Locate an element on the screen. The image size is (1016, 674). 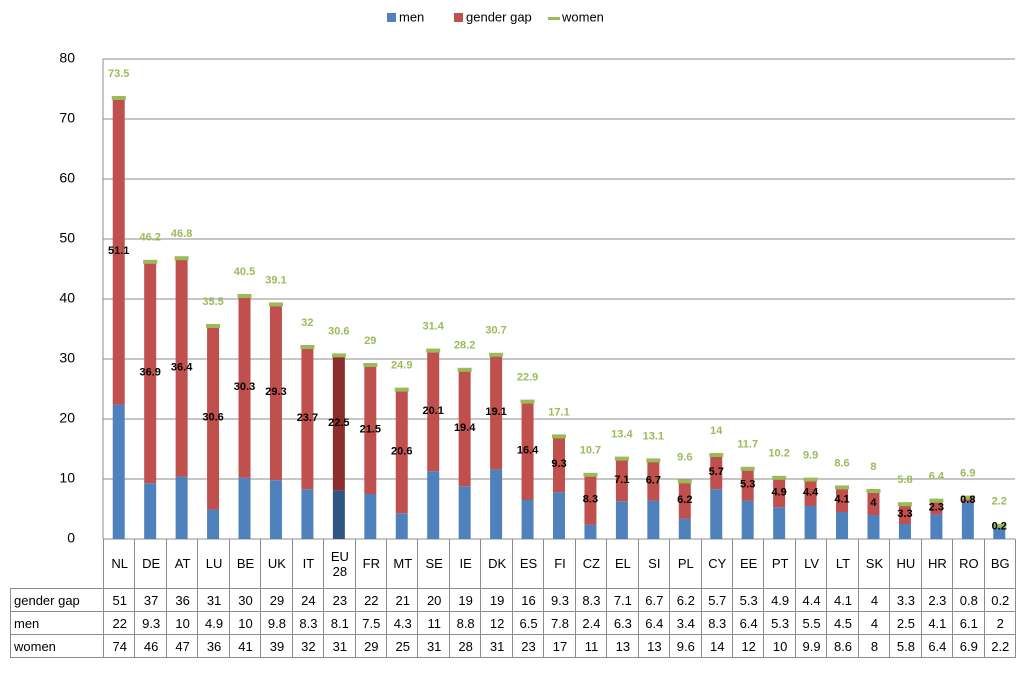
gap-label: 22.5 is located at coordinates (338, 423).